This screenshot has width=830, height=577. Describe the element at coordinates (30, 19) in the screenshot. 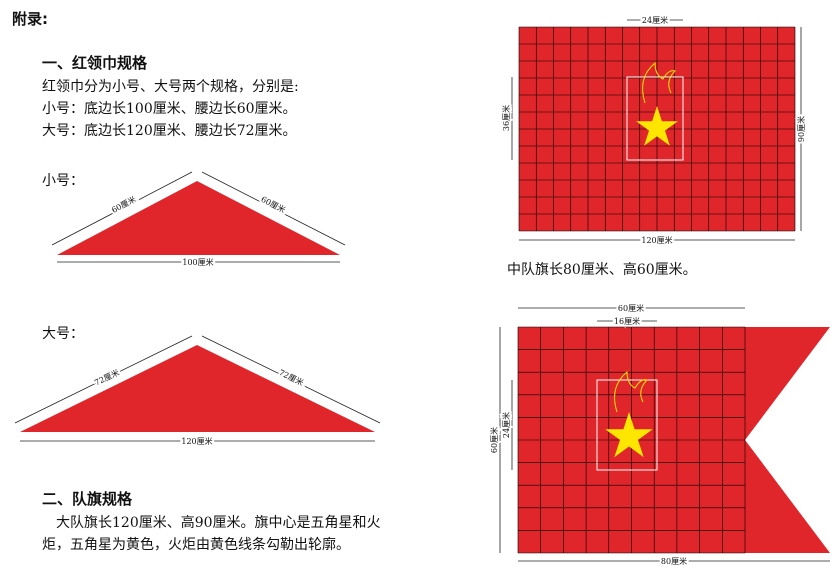

I see `title: 附录:` at that location.